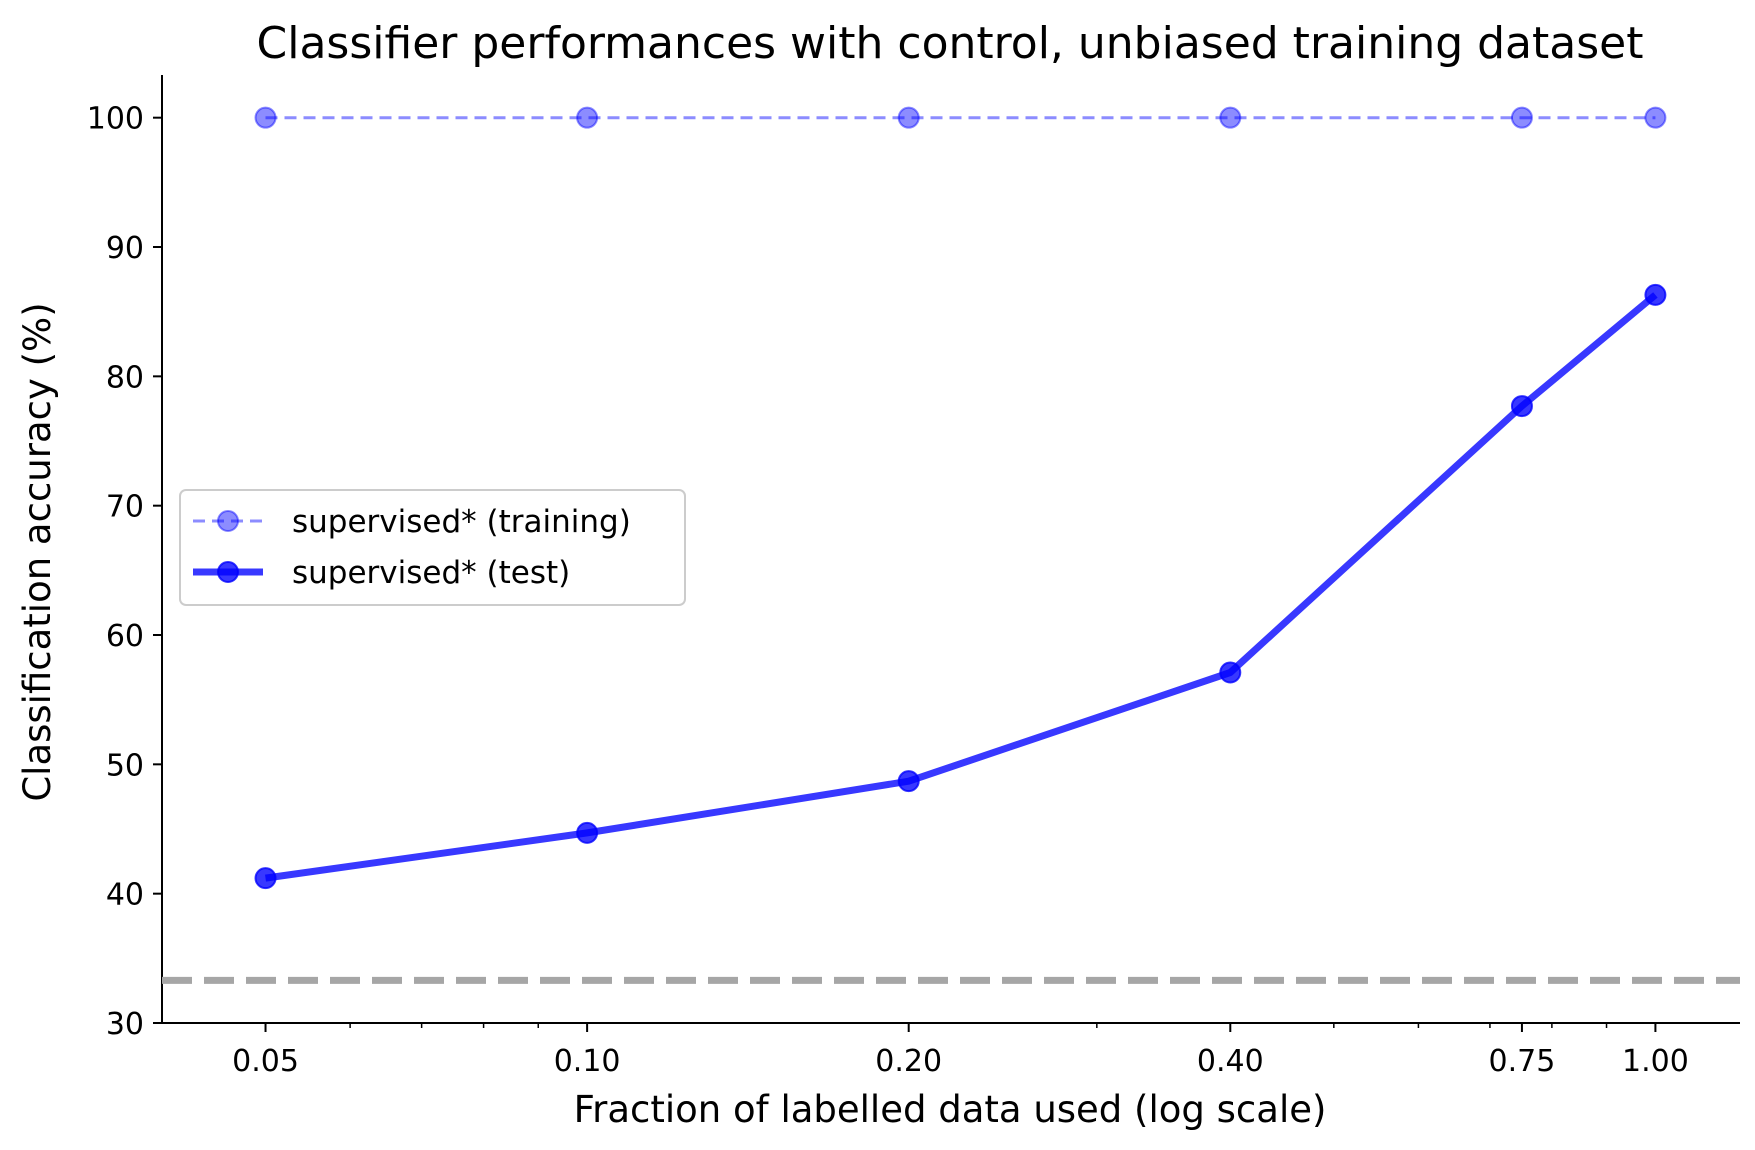 Image resolution: width=1755 pixels, height=1150 pixels. Describe the element at coordinates (125, 636) in the screenshot. I see `y-tick-label: 60` at that location.